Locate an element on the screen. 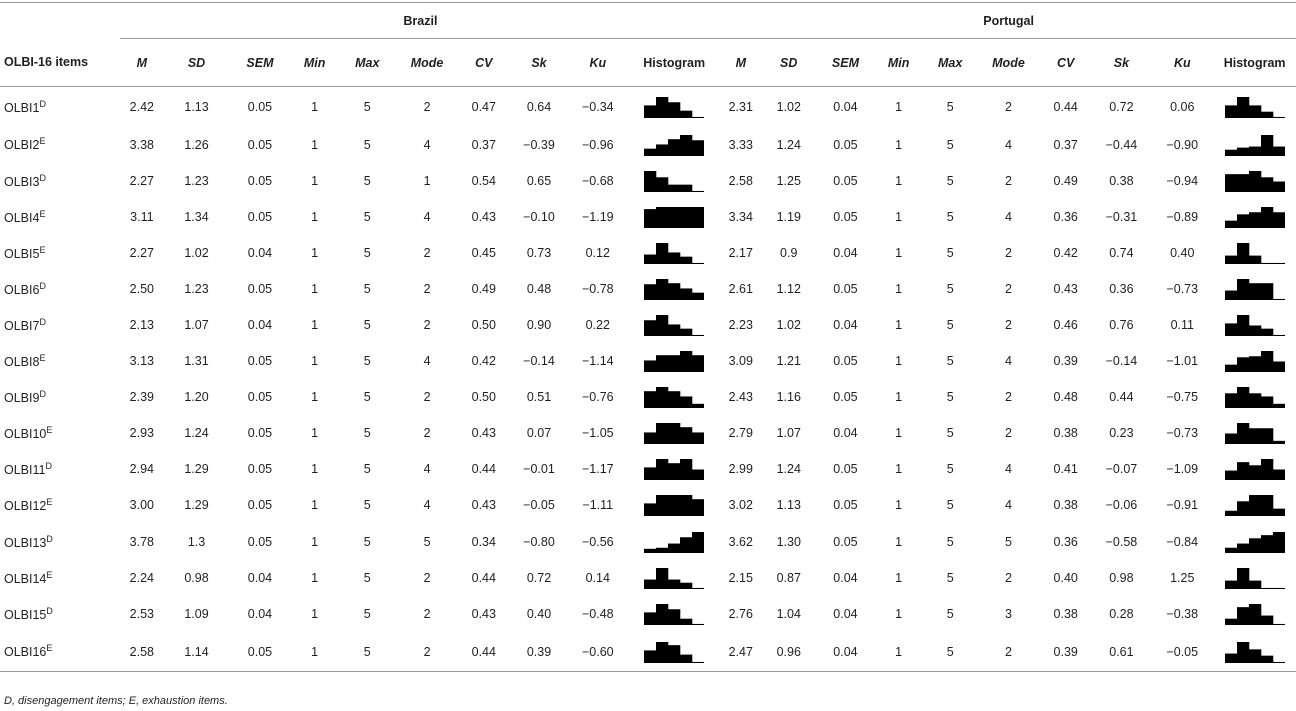 Image resolution: width=1296 pixels, height=711 pixels. brazil-sd-cell: 1.3 is located at coordinates (196, 541).